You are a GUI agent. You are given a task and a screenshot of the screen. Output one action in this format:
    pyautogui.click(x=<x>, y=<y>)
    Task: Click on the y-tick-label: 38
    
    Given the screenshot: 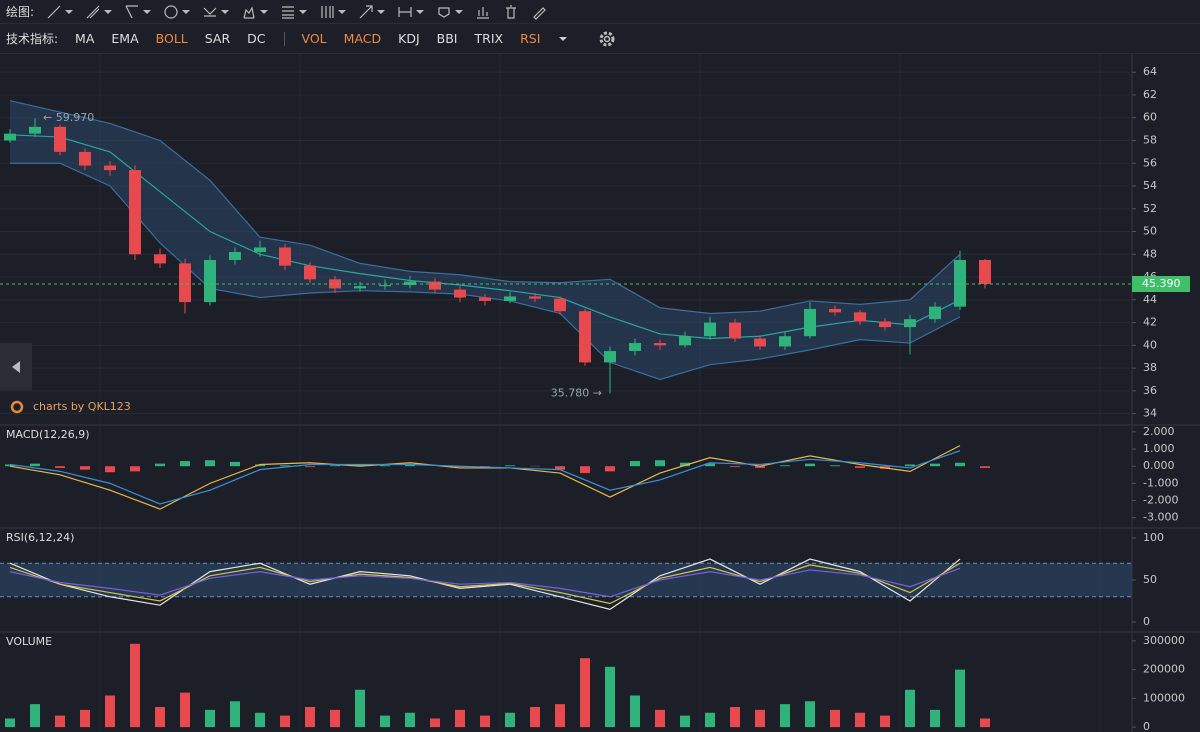 What is the action you would take?
    pyautogui.click(x=1150, y=367)
    